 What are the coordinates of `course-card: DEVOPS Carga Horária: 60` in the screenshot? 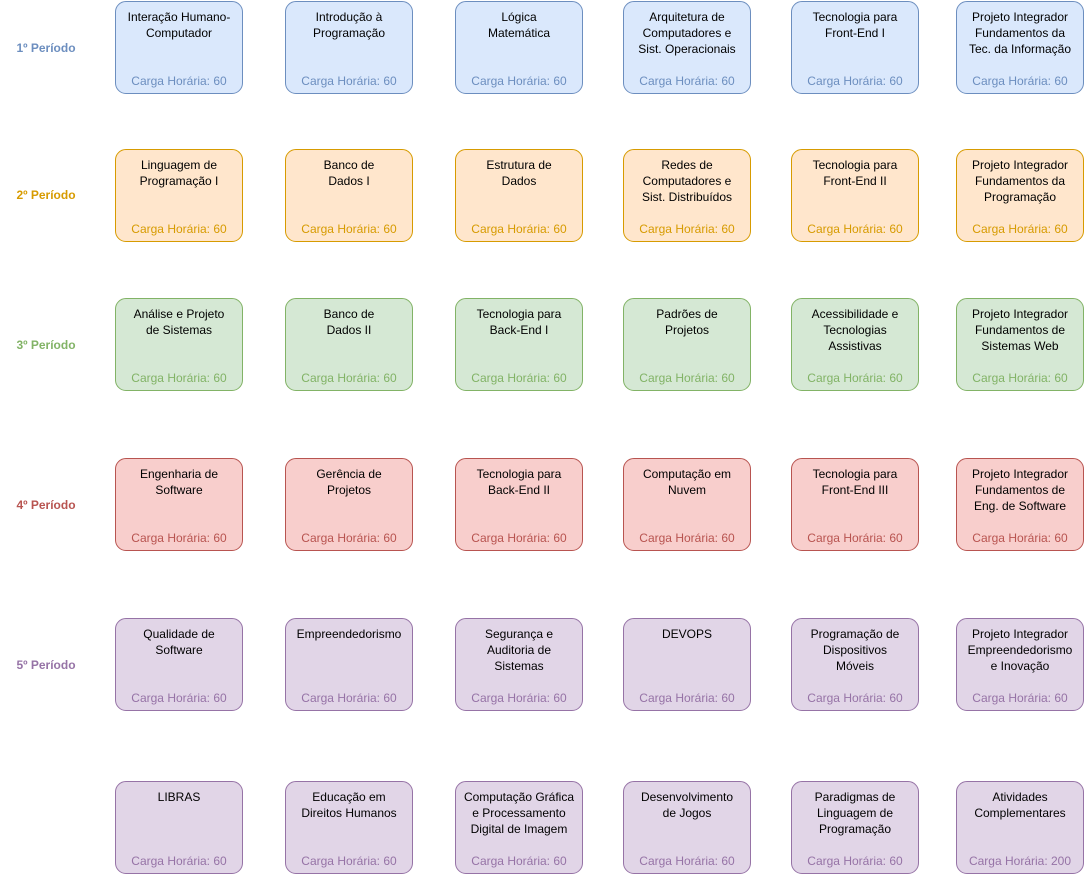 It's located at (687, 664).